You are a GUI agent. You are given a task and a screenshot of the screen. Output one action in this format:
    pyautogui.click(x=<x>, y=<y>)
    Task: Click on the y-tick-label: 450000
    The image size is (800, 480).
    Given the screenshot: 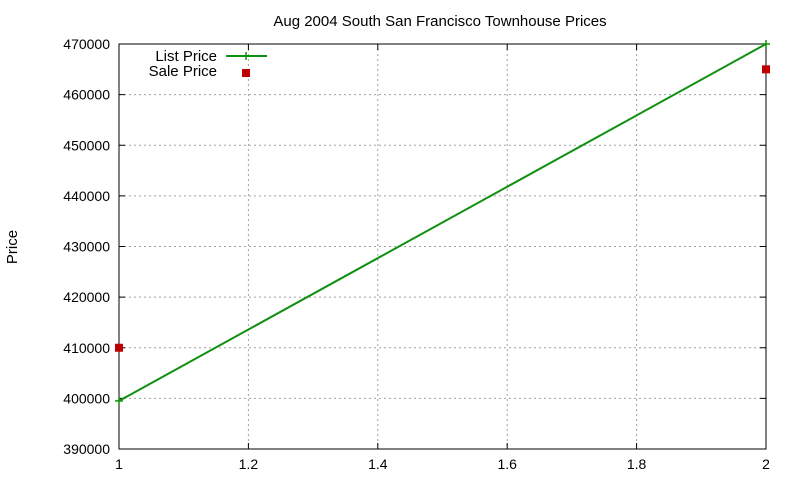 What is the action you would take?
    pyautogui.click(x=86, y=145)
    